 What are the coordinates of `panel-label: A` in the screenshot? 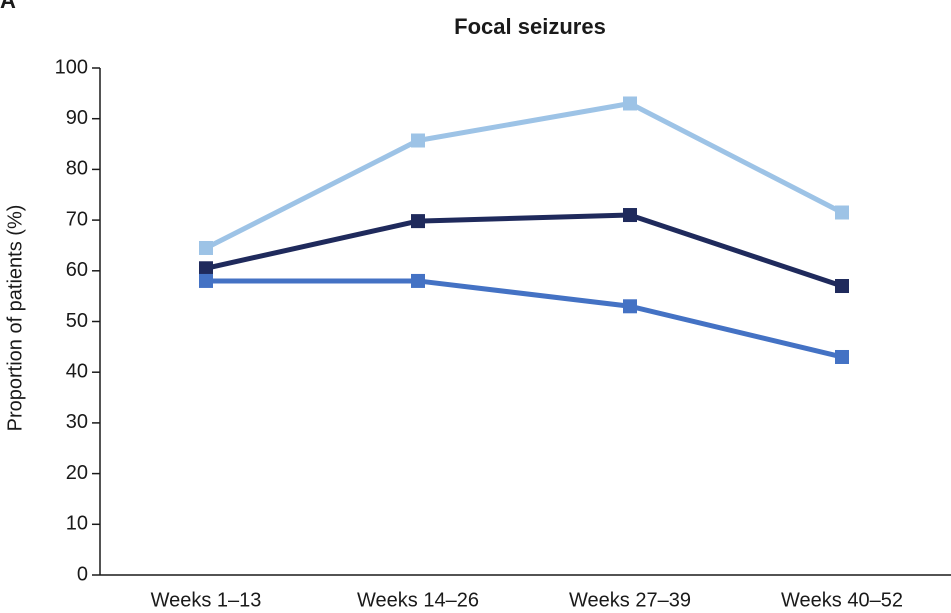 It's located at (8, 6).